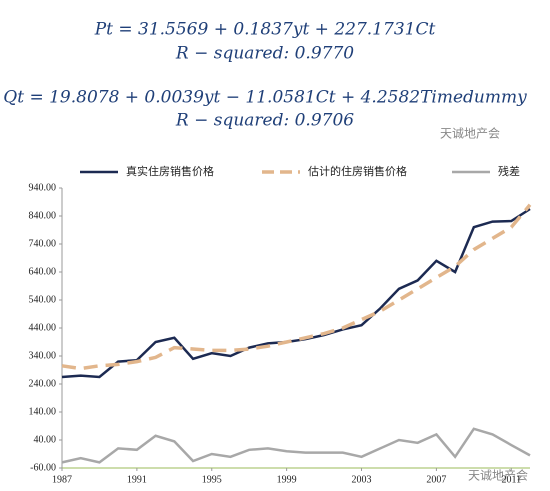 The width and height of the screenshot is (550, 491). What do you see at coordinates (43, 215) in the screenshot?
I see `y-tick-label: 840.00` at bounding box center [43, 215].